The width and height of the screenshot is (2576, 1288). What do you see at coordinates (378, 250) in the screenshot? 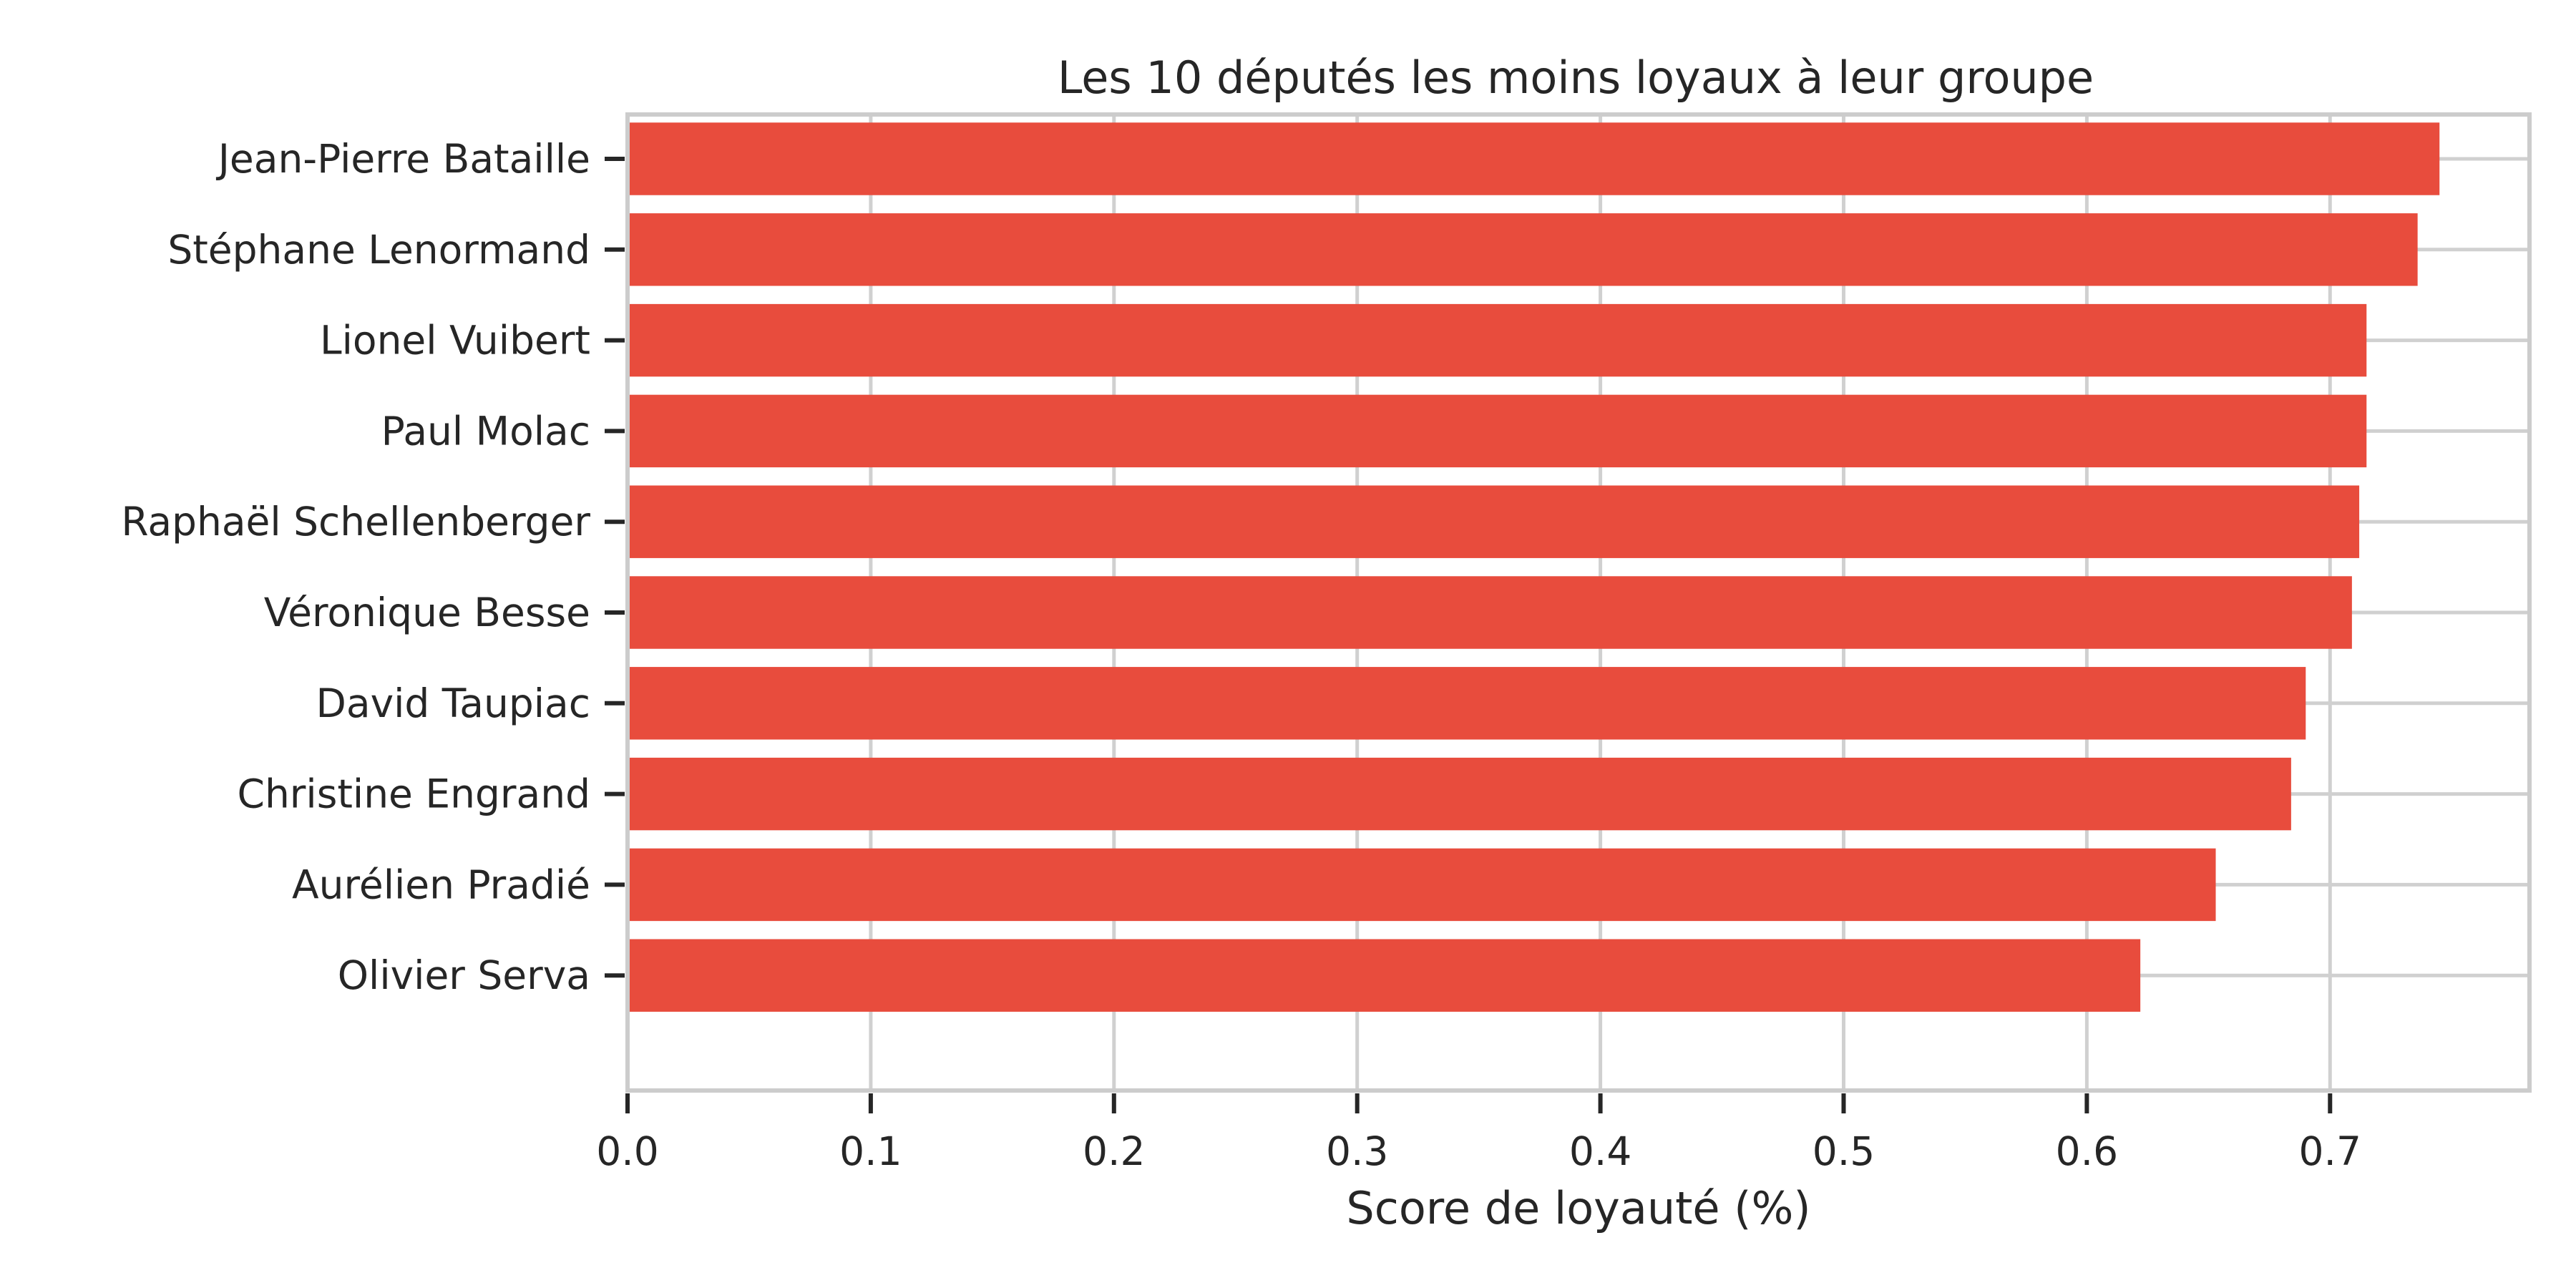
I see `y-tick-label: Stéphane Lenormand` at bounding box center [378, 250].